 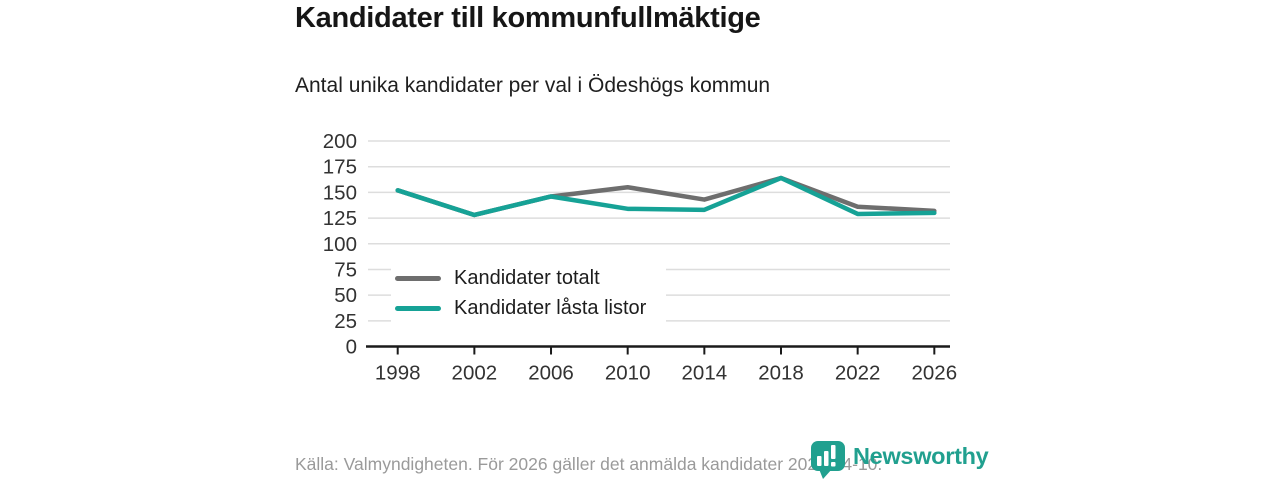 I want to click on legend-swatch-lasta-listor, so click(x=418, y=308).